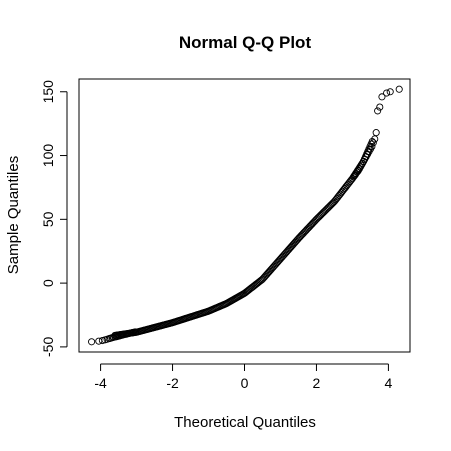 This screenshot has width=451, height=451. I want to click on x-tick-label: -4, so click(100, 383).